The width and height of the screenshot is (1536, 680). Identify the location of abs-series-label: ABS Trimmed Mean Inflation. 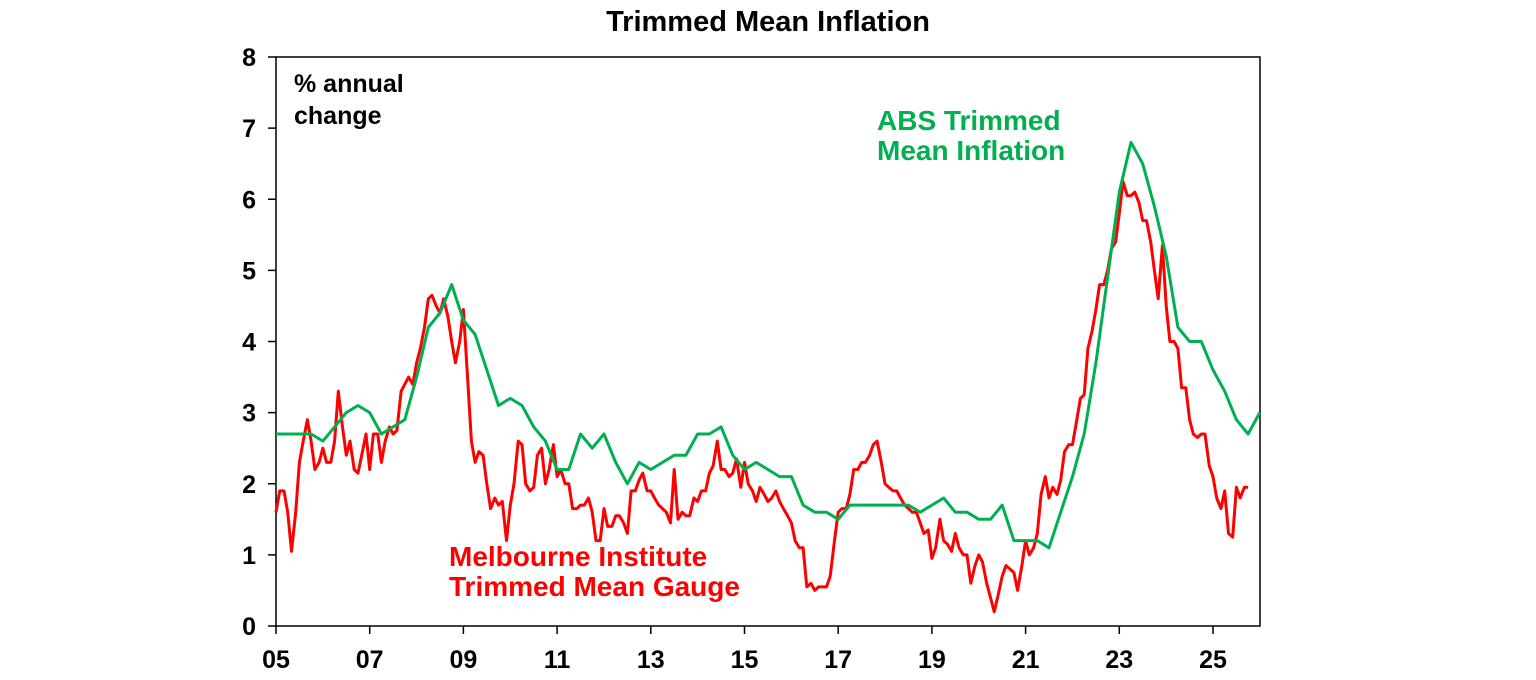
(971, 136).